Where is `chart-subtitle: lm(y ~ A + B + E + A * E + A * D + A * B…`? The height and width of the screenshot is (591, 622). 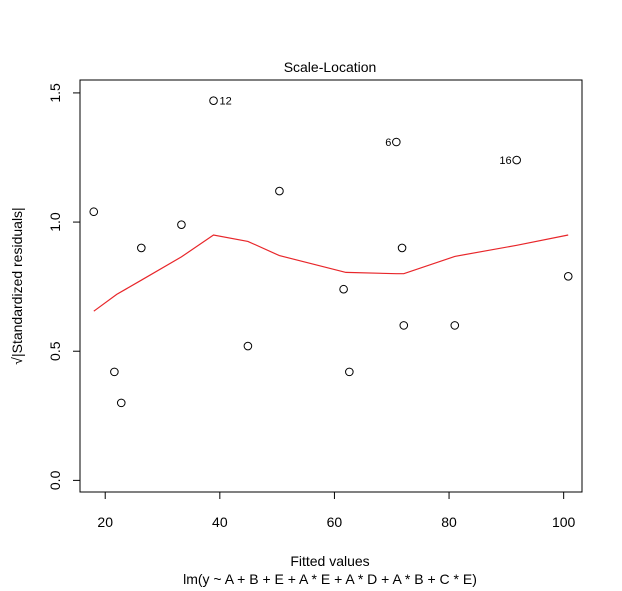
chart-subtitle: lm(y ~ A + B + E + A * E + A * D + A * B… is located at coordinates (330, 579).